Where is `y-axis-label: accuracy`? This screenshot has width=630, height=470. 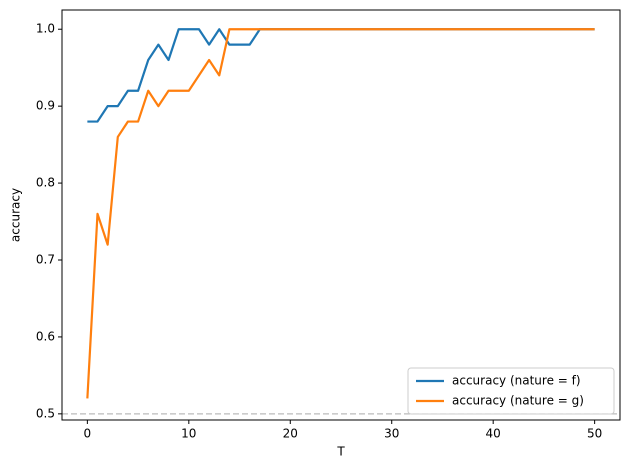 y-axis-label: accuracy is located at coordinates (16, 215).